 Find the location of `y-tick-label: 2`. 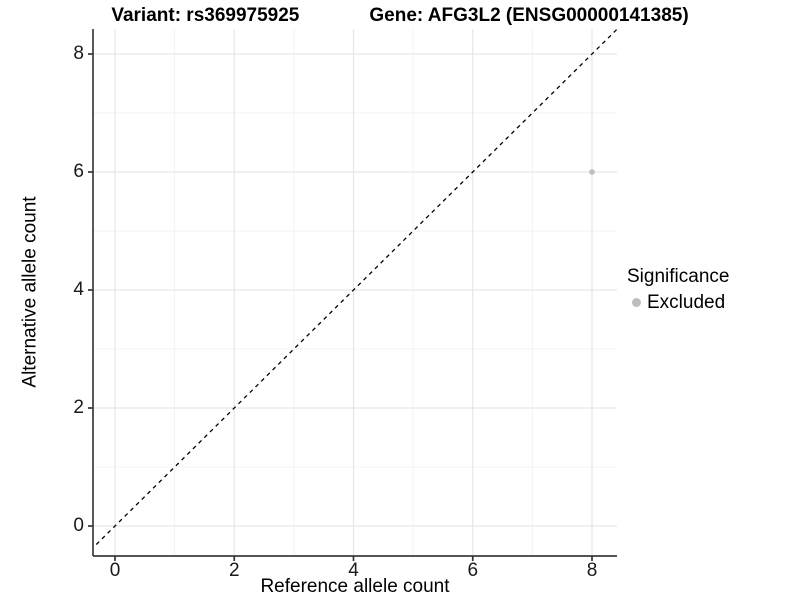

y-tick-label: 2 is located at coordinates (78, 407).